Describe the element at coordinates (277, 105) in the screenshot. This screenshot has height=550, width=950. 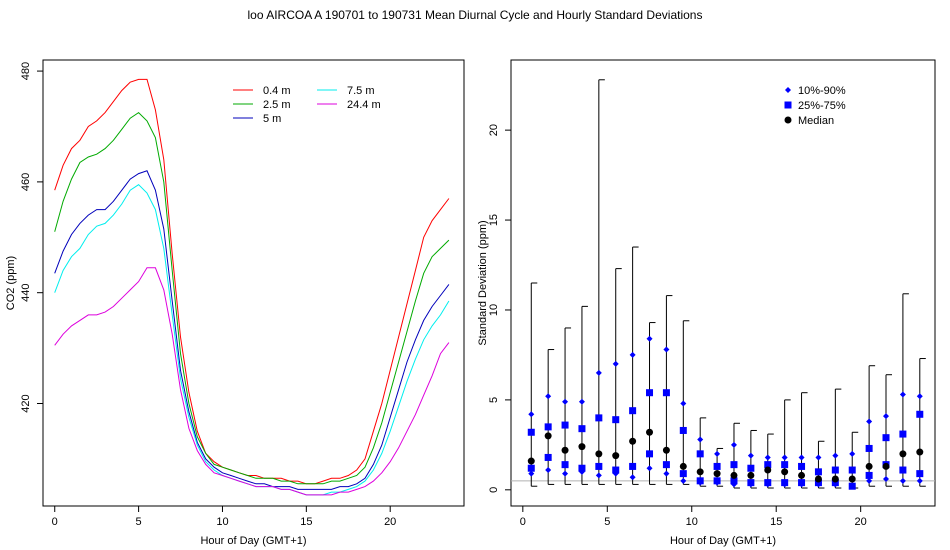
I see `co2-legend-label: 2.5 m` at that location.